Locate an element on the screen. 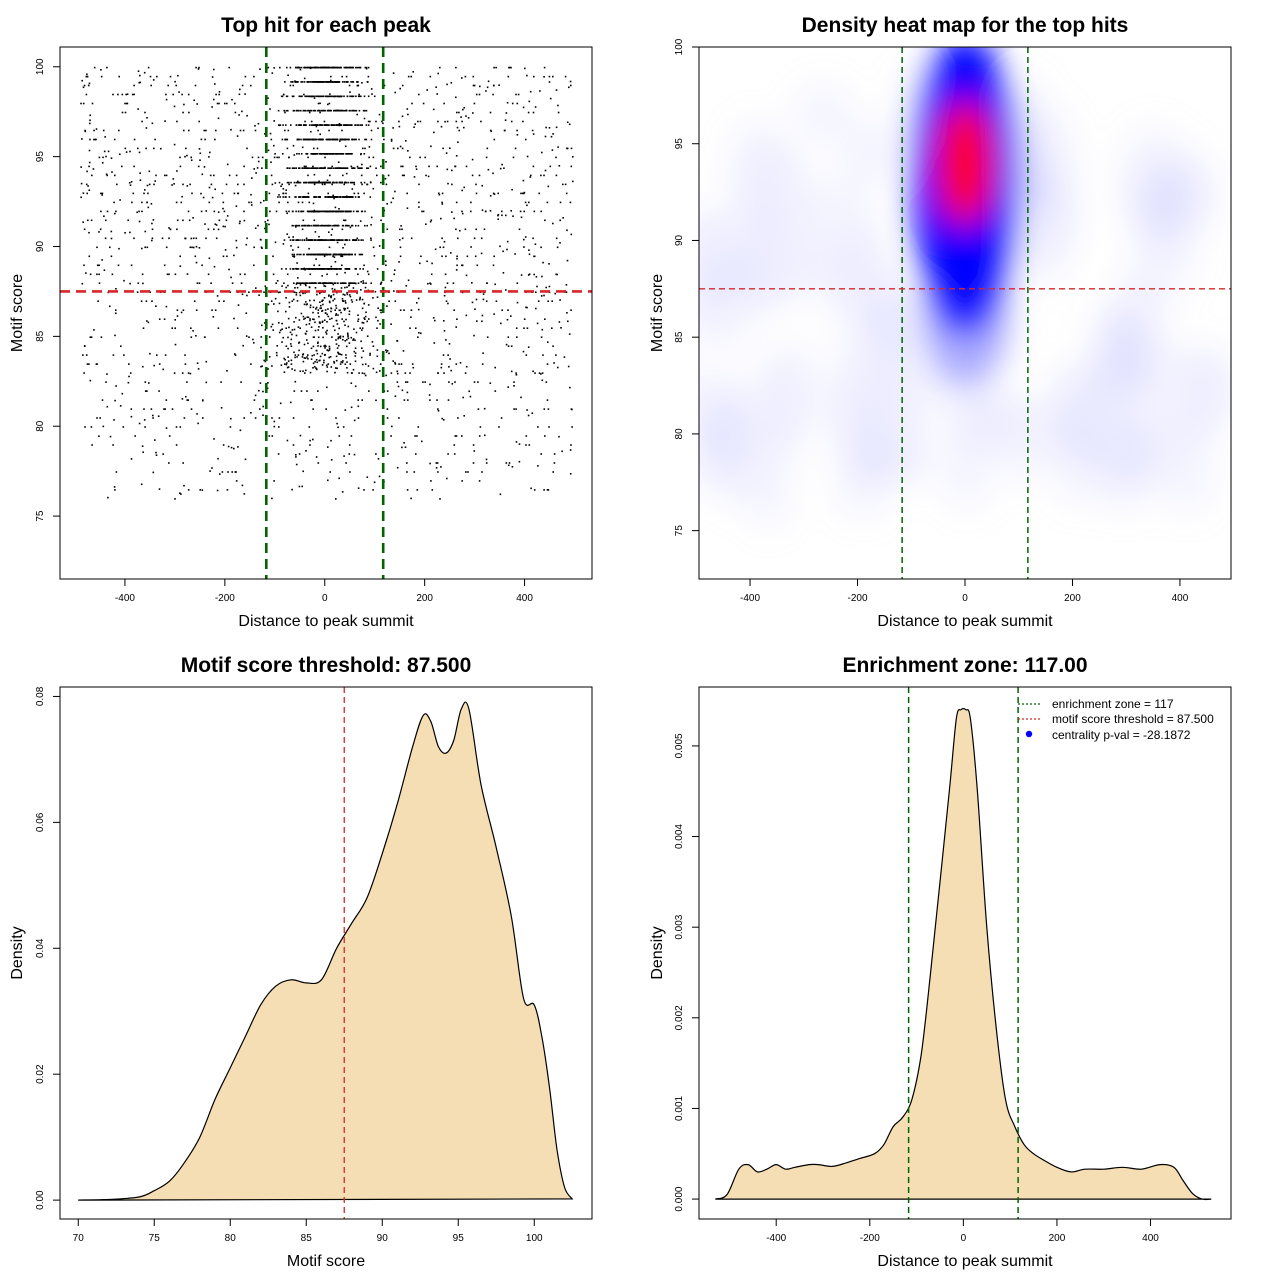 Image resolution: width=1280 pixels, height=1280 pixels. distance-density-x-tick-label: -400 is located at coordinates (776, 1238).